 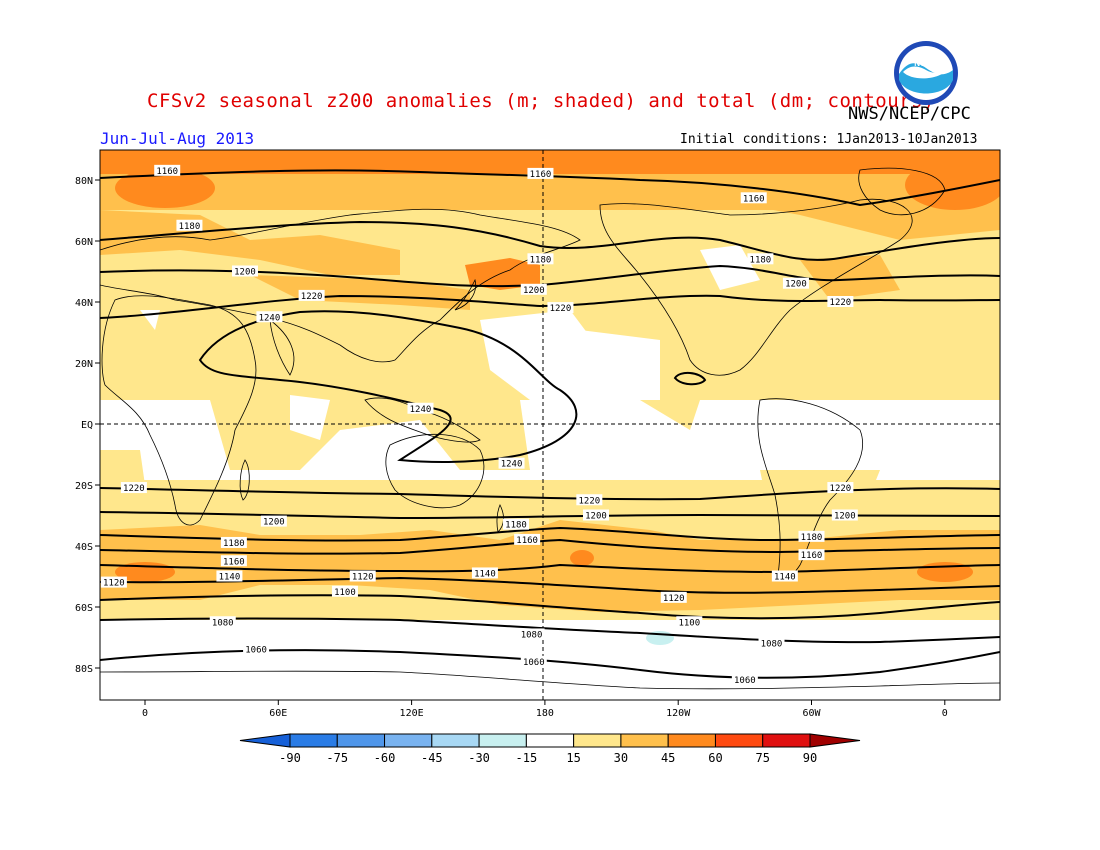 I want to click on lat-tick-label: 40N, so click(x=84, y=303).